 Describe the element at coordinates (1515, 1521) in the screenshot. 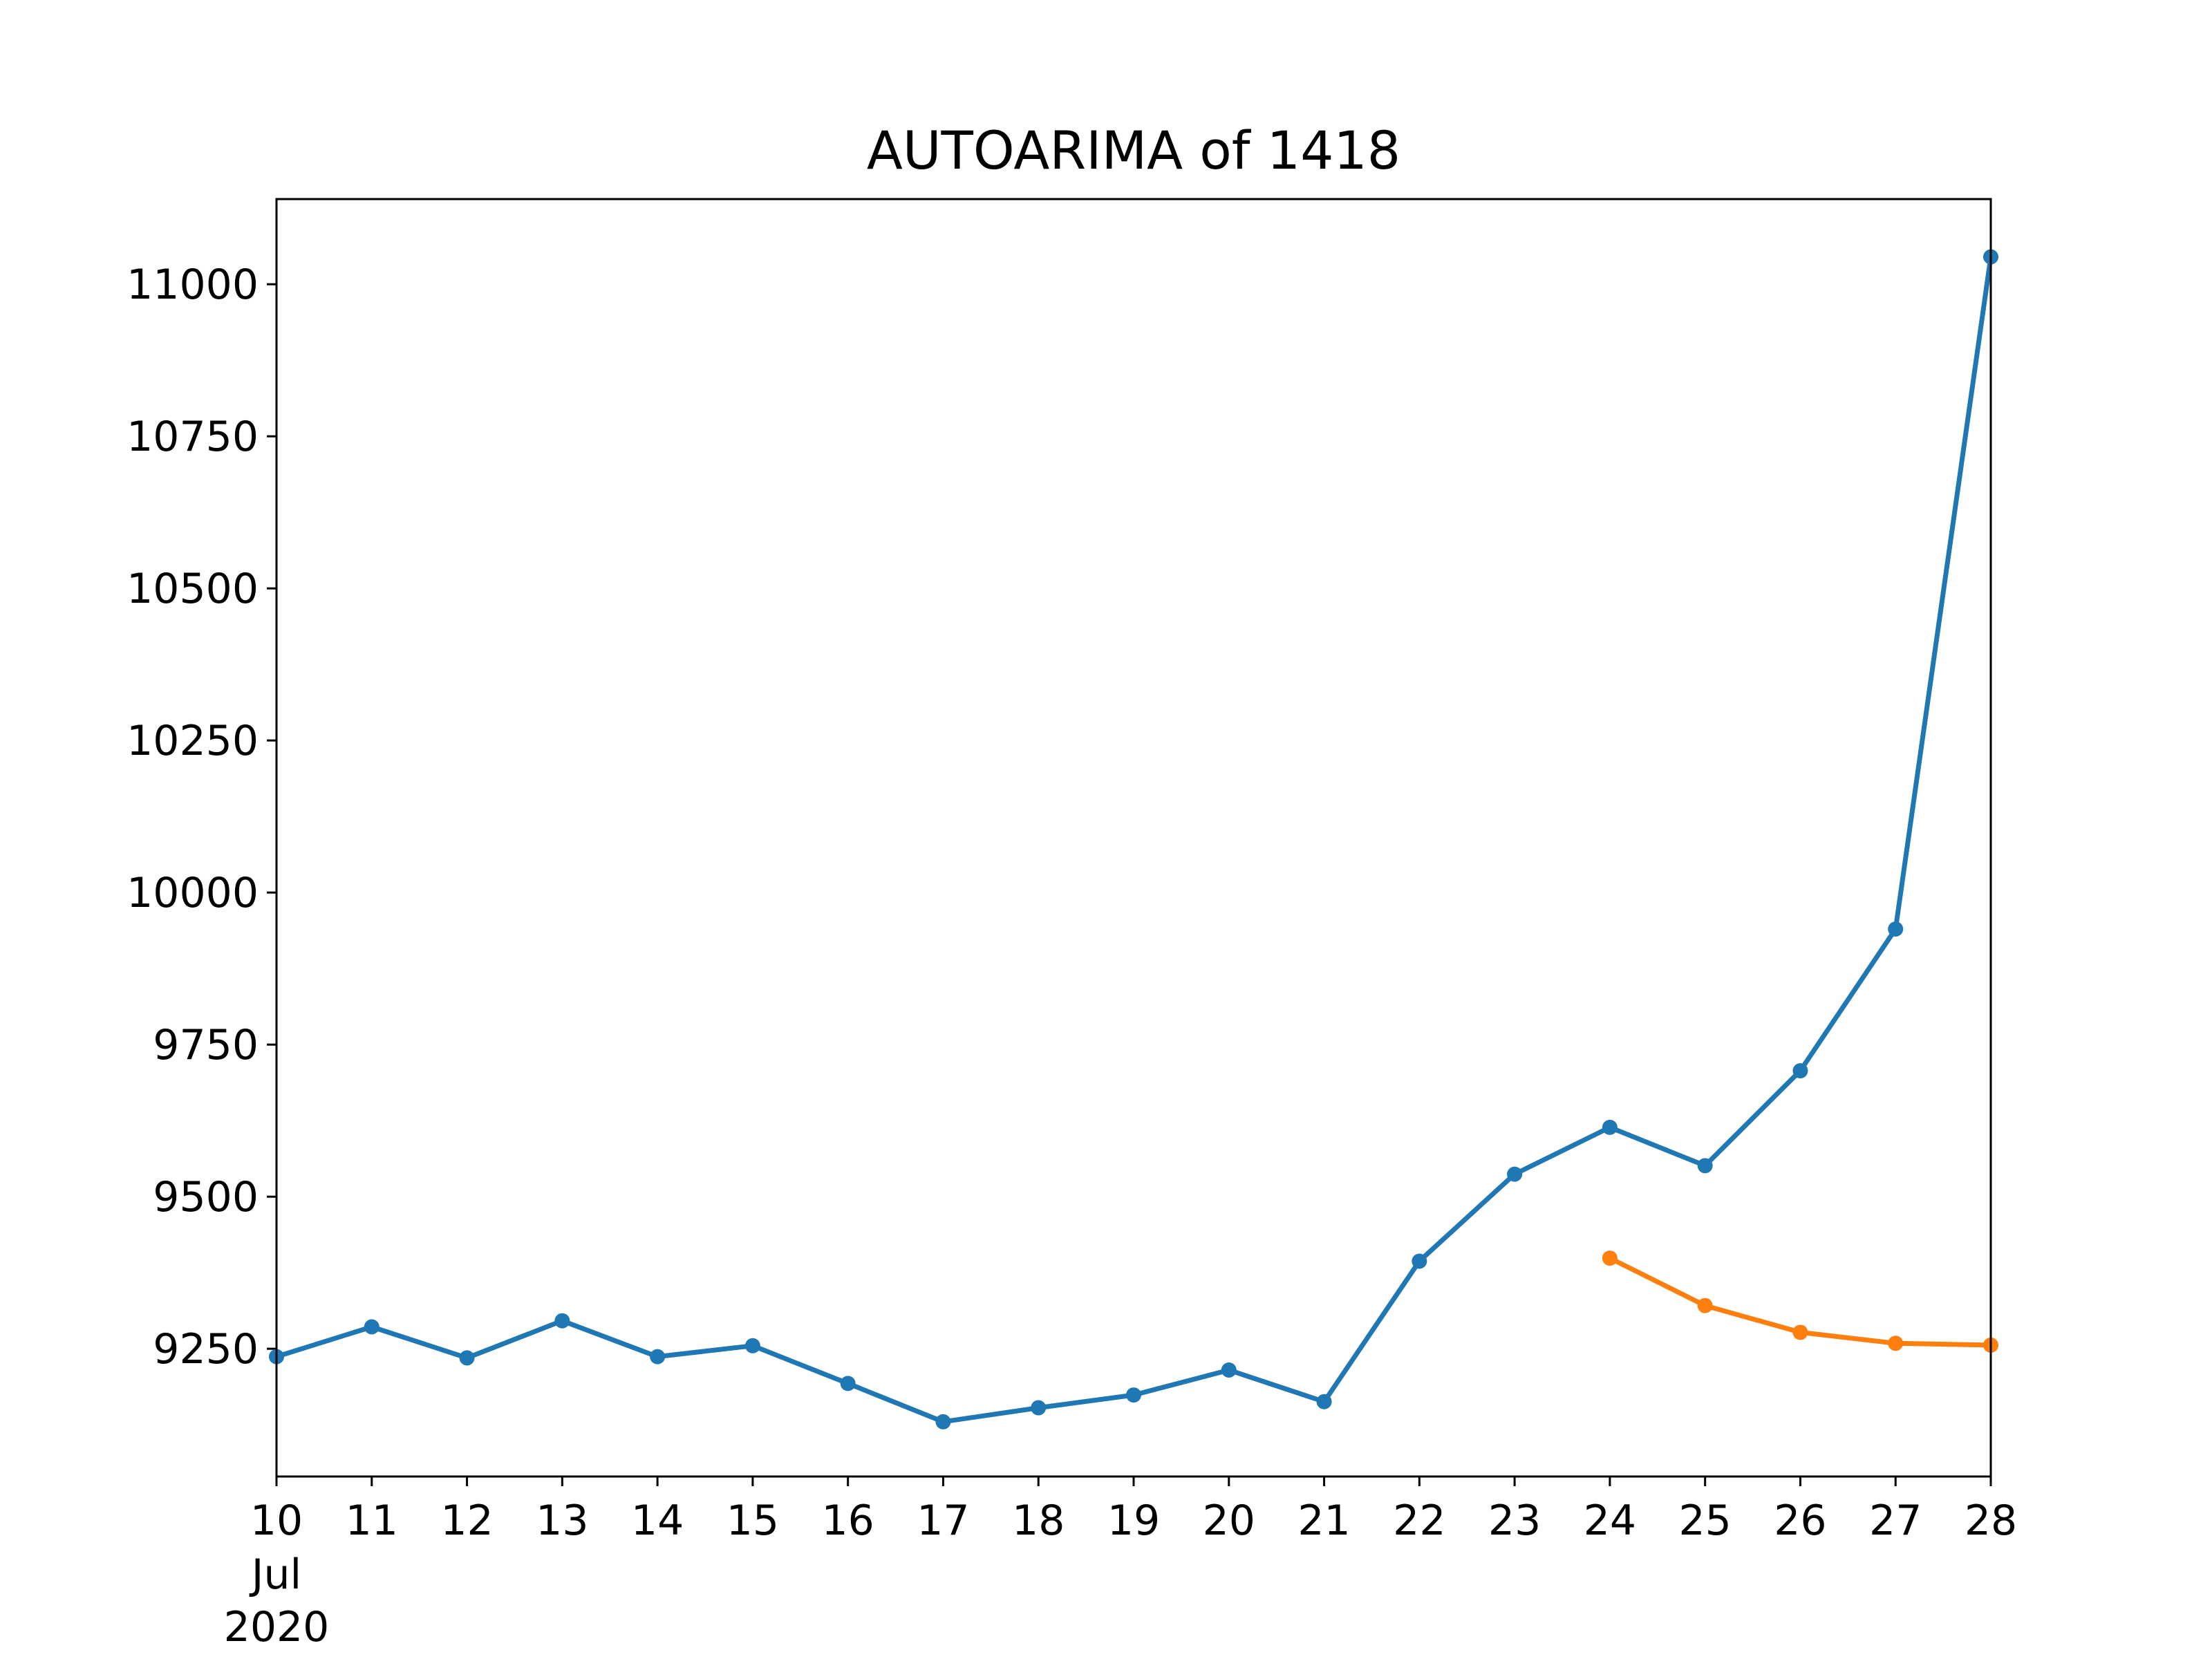

I see `x-tick-label: 23` at that location.